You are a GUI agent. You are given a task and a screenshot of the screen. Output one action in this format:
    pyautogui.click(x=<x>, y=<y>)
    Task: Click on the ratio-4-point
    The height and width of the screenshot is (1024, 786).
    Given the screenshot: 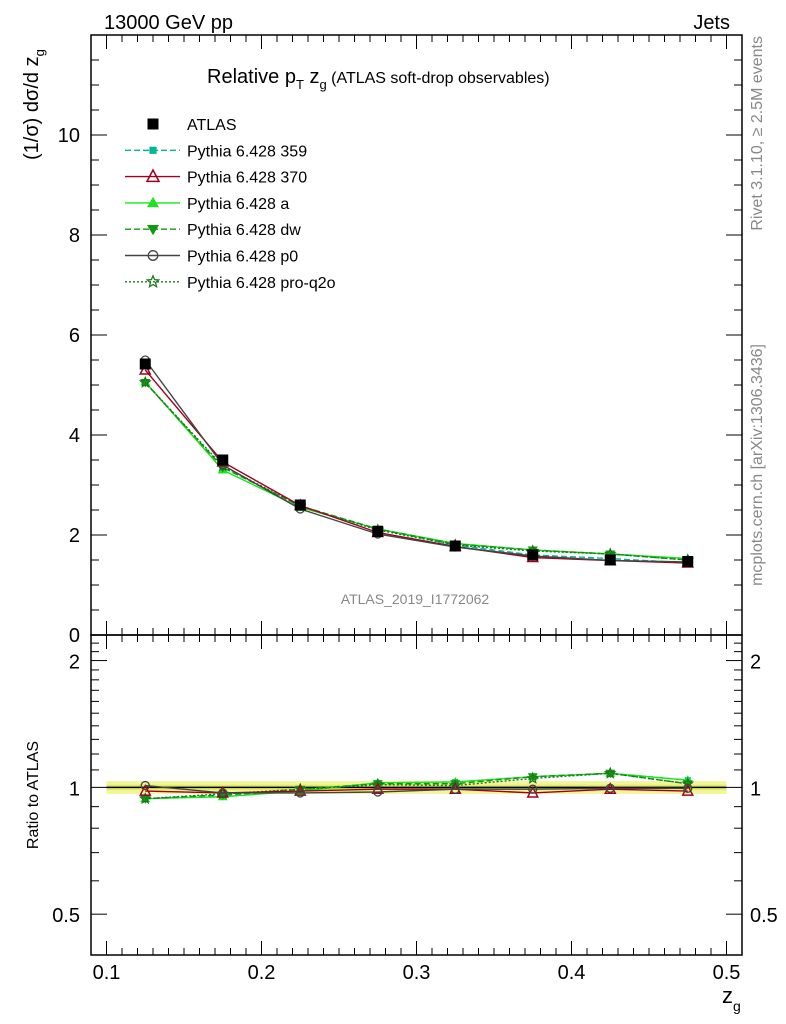 What is the action you would take?
    pyautogui.click(x=532, y=777)
    